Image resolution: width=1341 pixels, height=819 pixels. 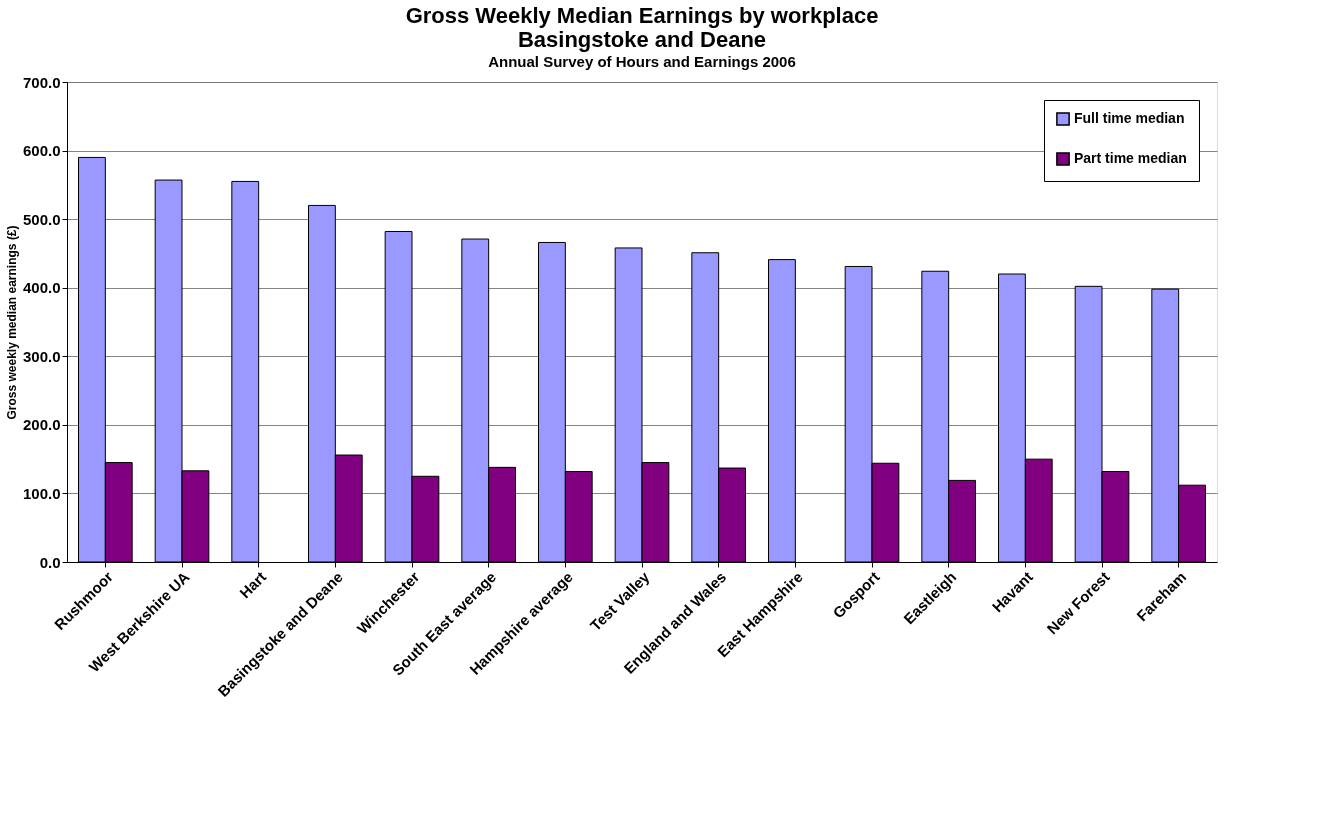 What do you see at coordinates (41, 493) in the screenshot?
I see `y-tick-label: 100.0` at bounding box center [41, 493].